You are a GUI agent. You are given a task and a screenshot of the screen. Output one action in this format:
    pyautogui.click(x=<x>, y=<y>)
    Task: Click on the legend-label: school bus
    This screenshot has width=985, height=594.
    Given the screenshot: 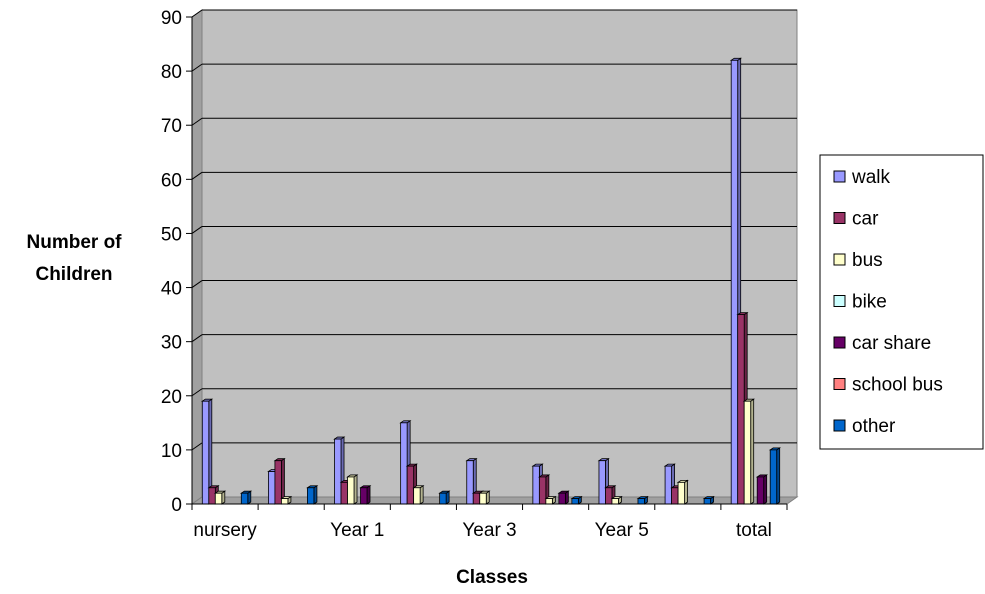 What is the action you would take?
    pyautogui.click(x=897, y=385)
    